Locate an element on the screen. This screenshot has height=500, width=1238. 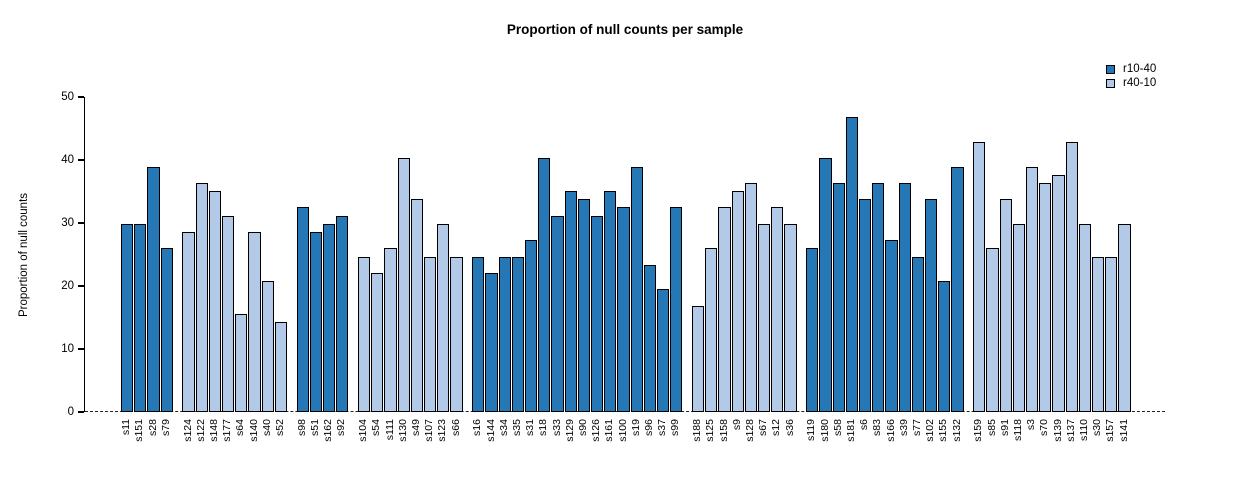
bar-s122 is located at coordinates (201, 297).